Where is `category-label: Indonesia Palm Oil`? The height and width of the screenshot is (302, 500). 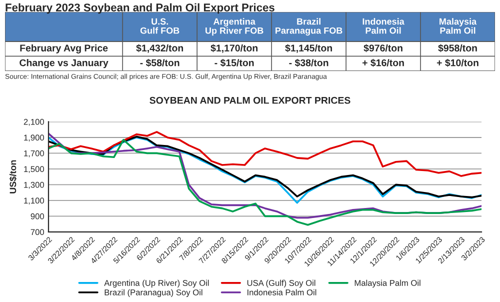 category-label: Indonesia Palm Oil is located at coordinates (383, 26).